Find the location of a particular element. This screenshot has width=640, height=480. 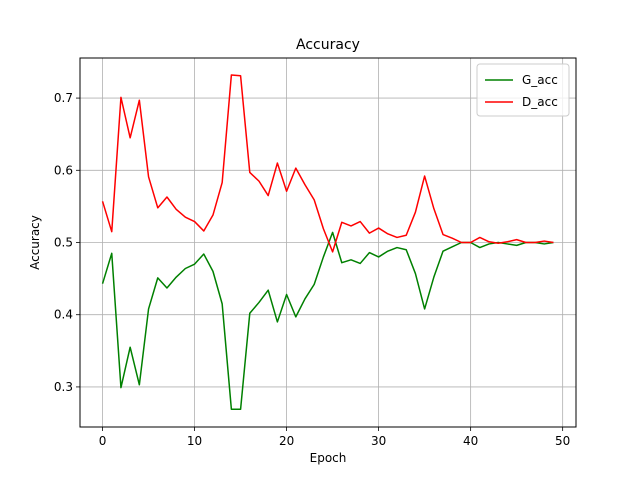

x-tick-label: 20 is located at coordinates (286, 441).